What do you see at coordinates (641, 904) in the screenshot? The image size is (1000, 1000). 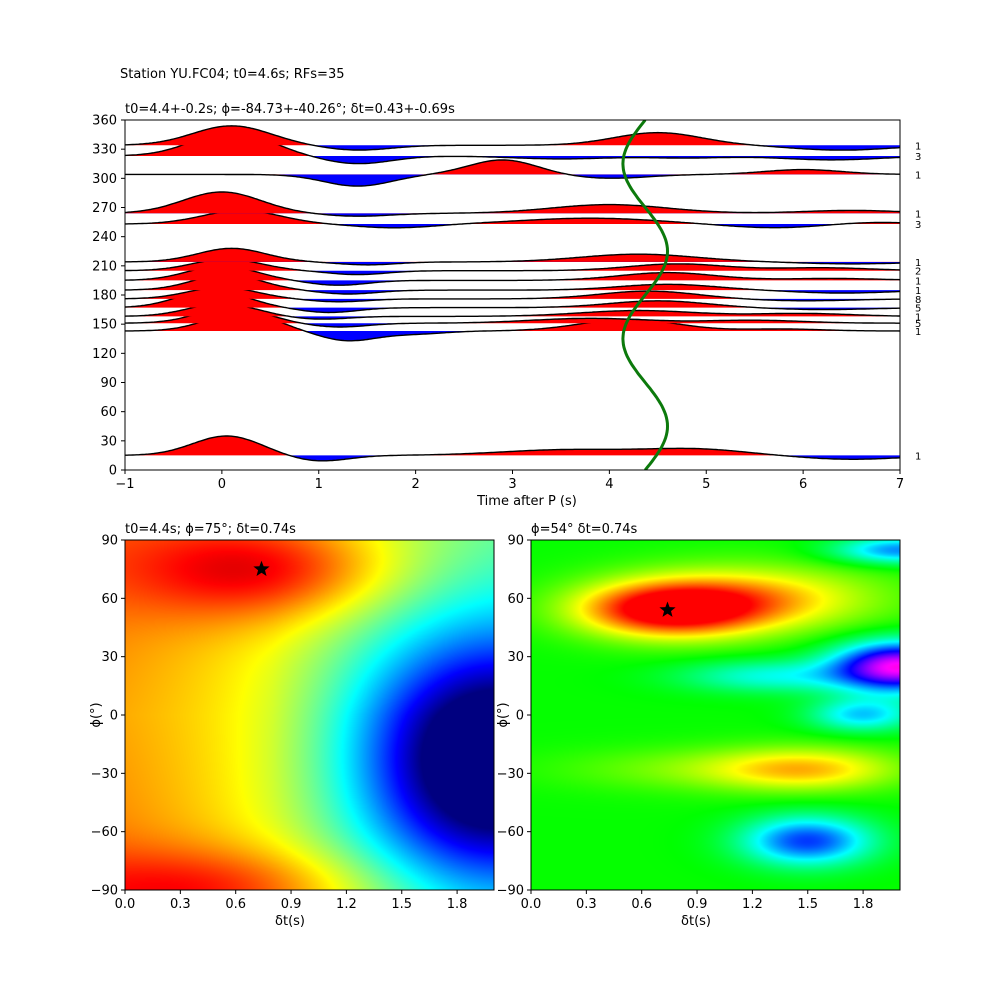 I see `right-x-tick-label: 0.6` at bounding box center [641, 904].